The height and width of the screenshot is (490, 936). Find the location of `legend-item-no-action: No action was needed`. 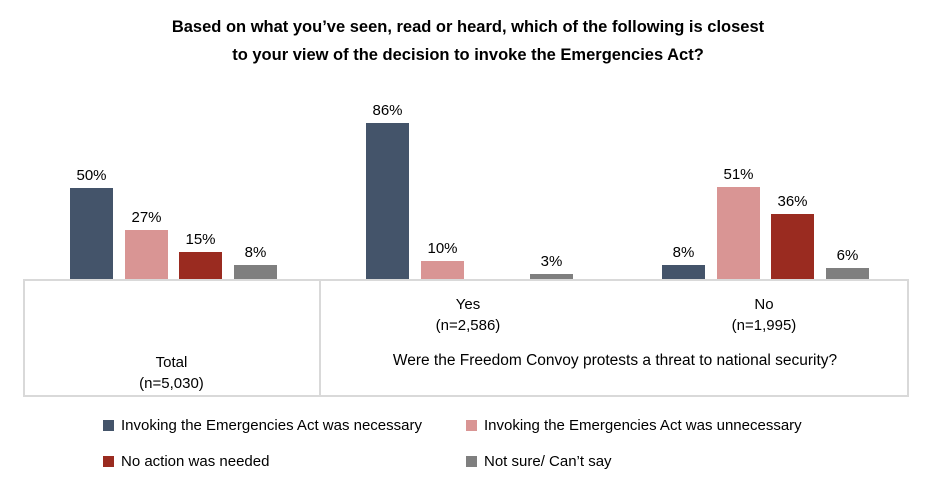

legend-item-no-action: No action was needed is located at coordinates (186, 461).